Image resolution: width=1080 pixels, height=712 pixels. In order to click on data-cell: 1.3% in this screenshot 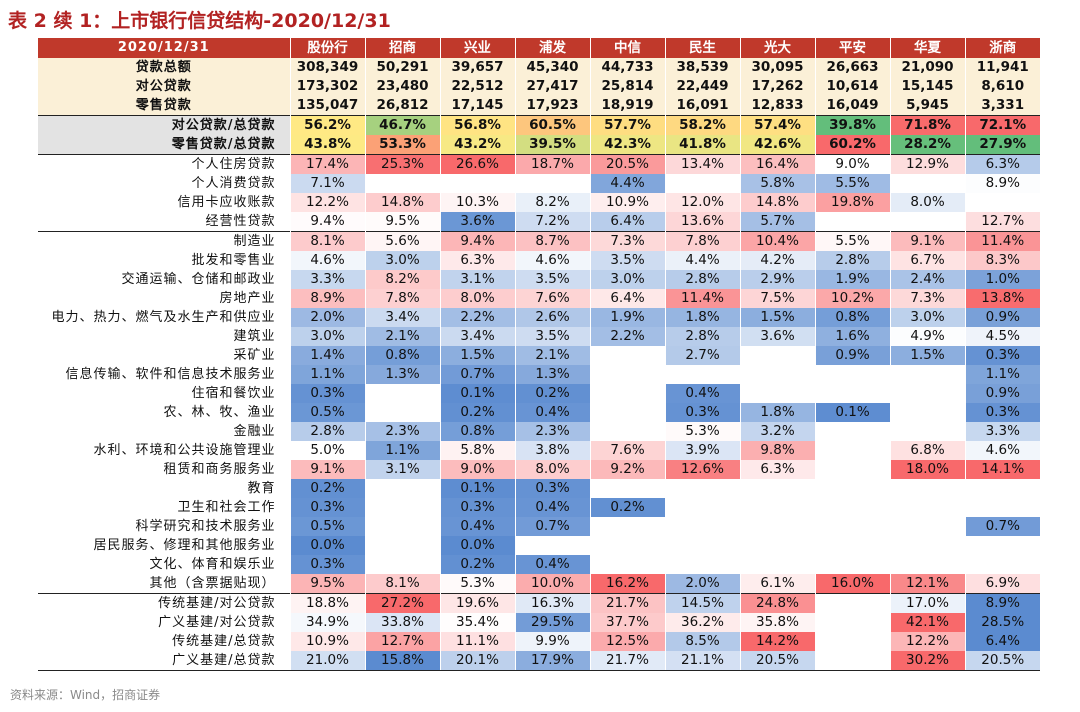, I will do `click(402, 374)`.